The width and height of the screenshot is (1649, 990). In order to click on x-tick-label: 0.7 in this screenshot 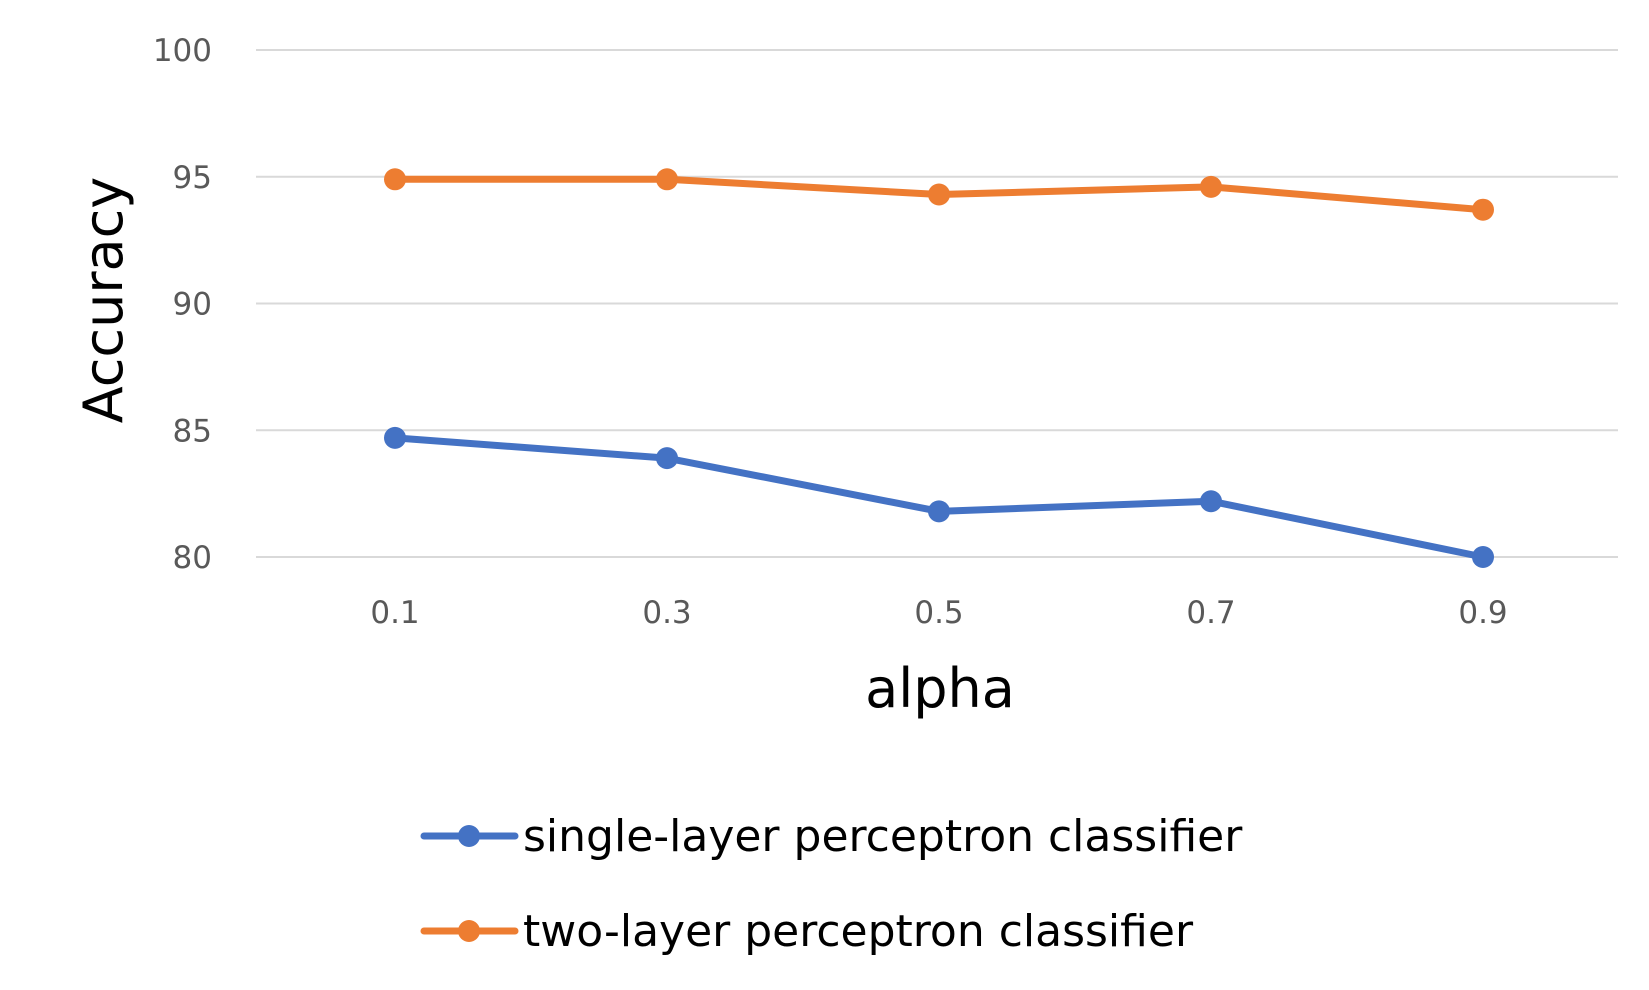, I will do `click(1210, 613)`.